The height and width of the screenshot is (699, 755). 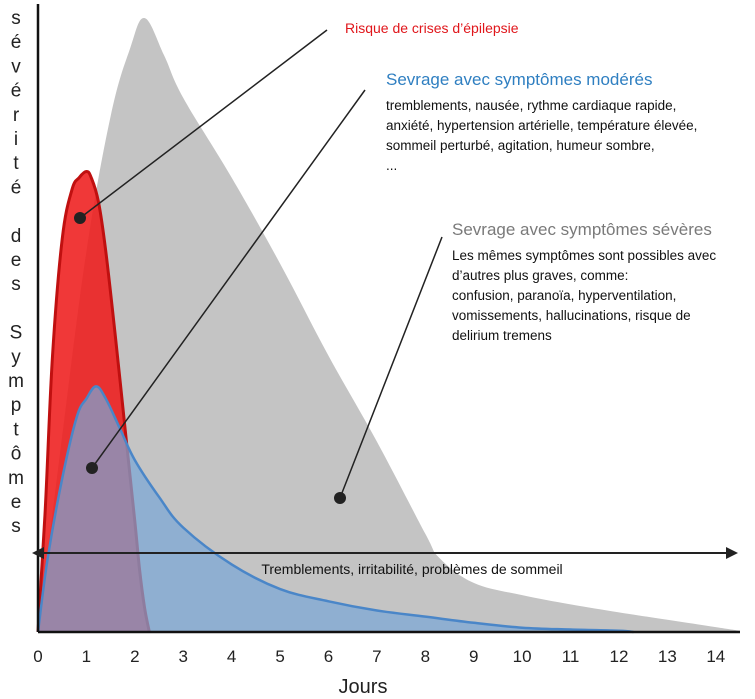 I want to click on x-tick-label: 3, so click(x=183, y=656).